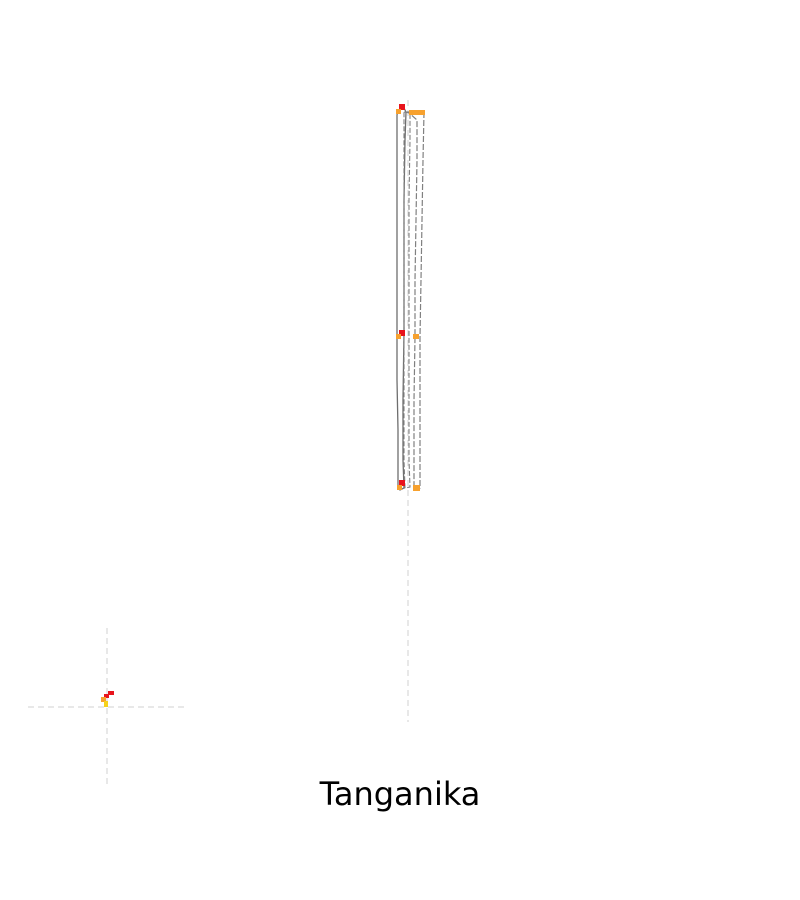  What do you see at coordinates (106, 704) in the screenshot?
I see `inset-marker-yellow` at bounding box center [106, 704].